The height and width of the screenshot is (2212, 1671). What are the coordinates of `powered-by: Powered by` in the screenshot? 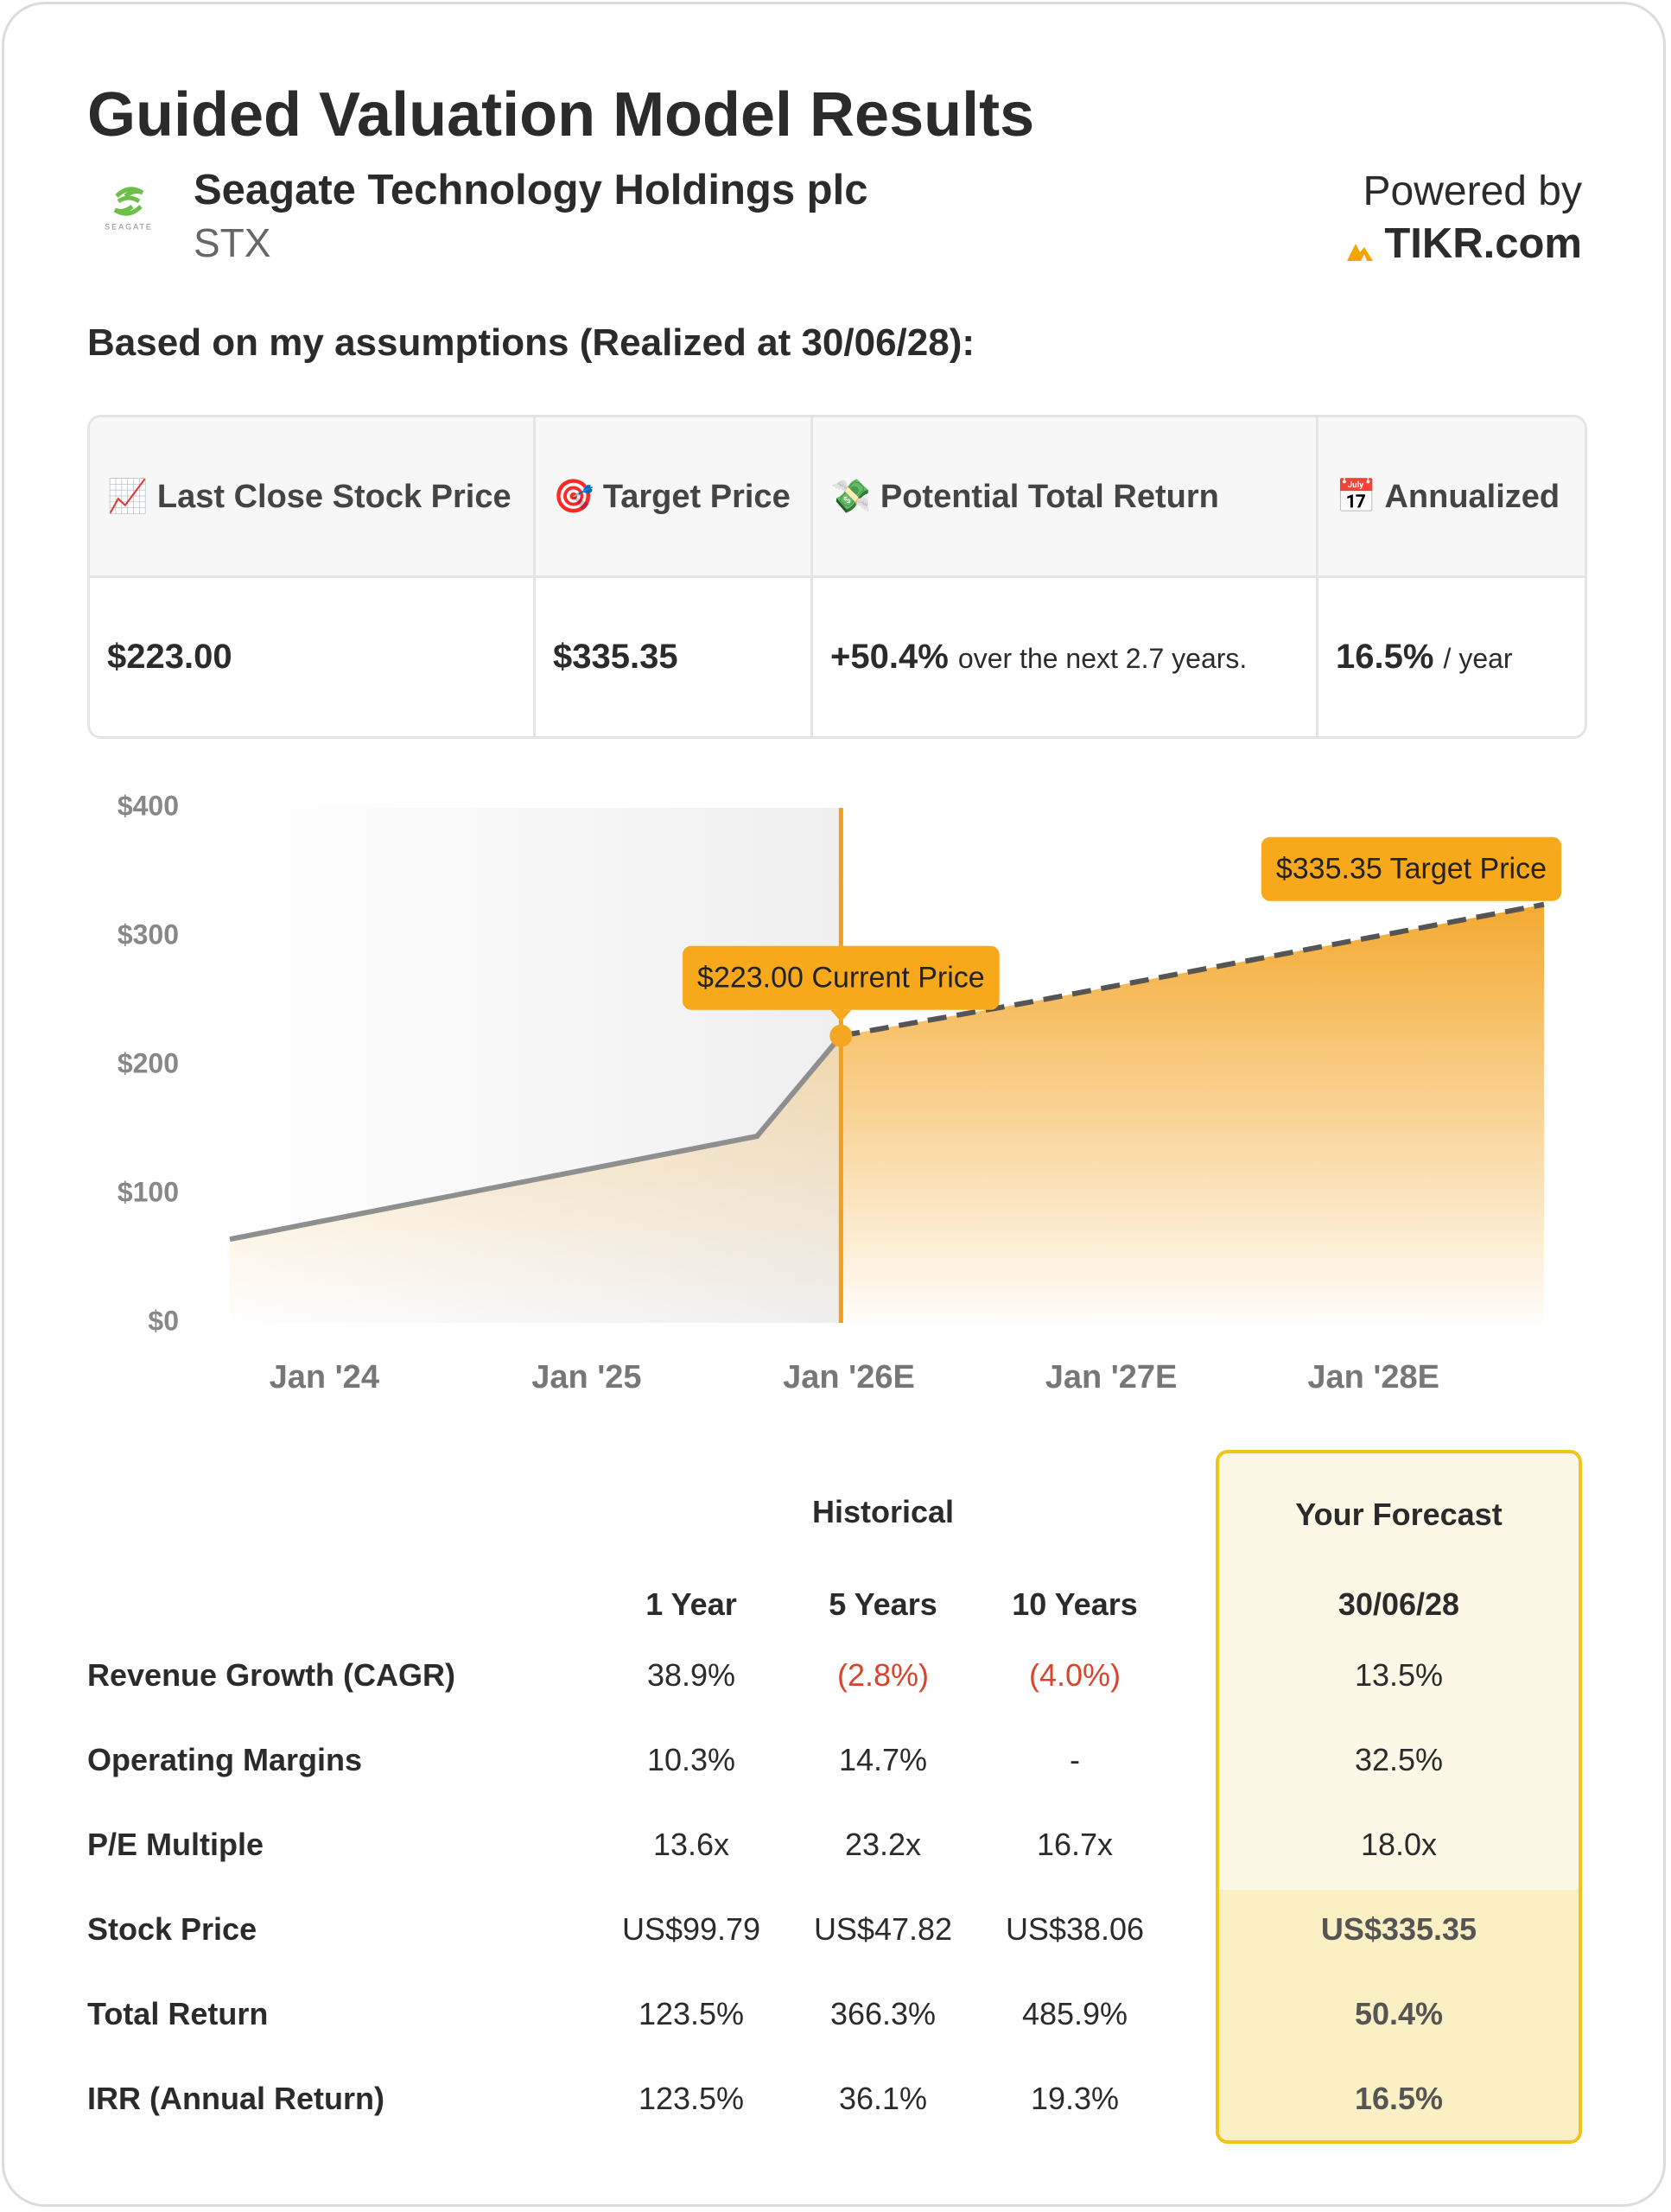 It's located at (1472, 191).